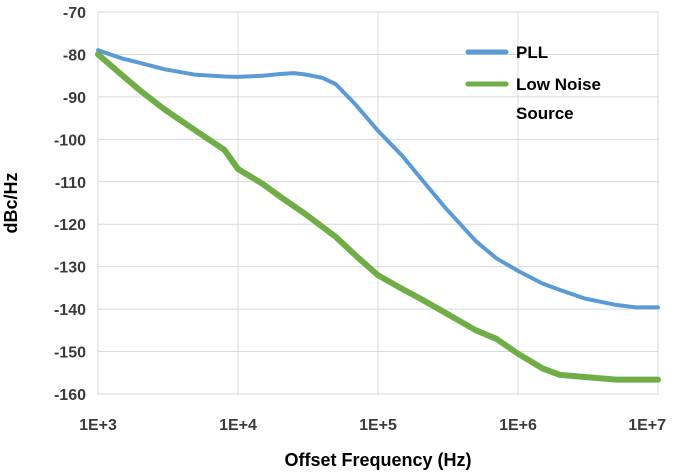 This screenshot has width=682, height=472. Describe the element at coordinates (532, 52) in the screenshot. I see `legend-label-pll: PLL` at that location.